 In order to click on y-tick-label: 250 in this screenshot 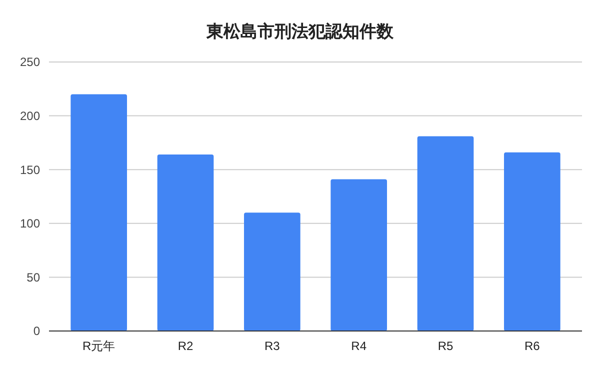, I will do `click(30, 62)`.